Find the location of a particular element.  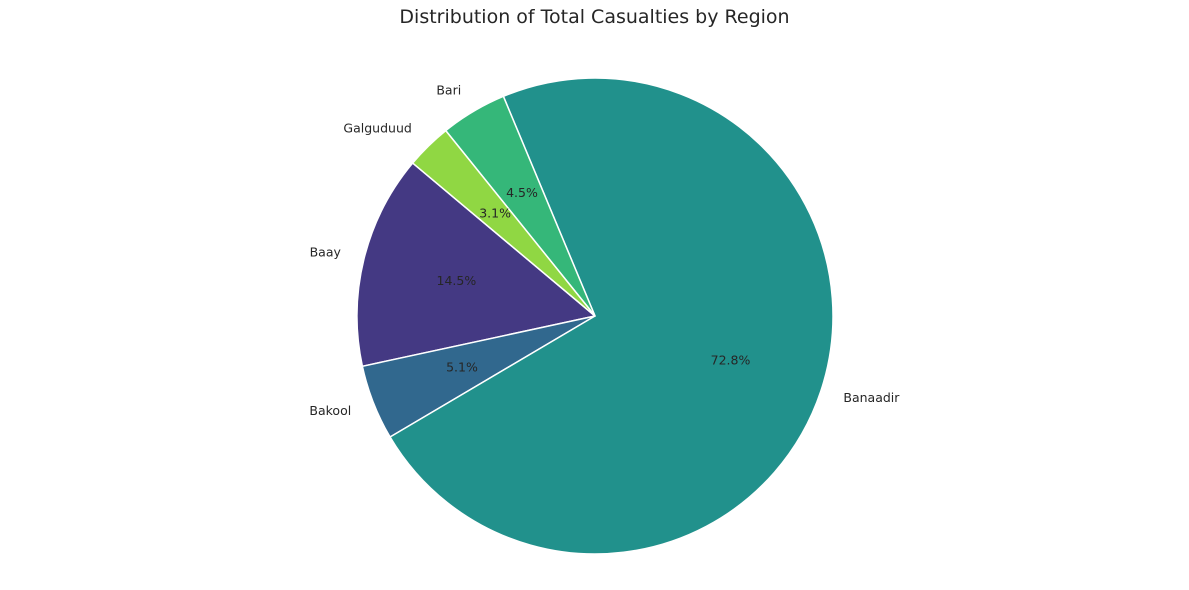

slice-label-baay: Baay is located at coordinates (326, 252).